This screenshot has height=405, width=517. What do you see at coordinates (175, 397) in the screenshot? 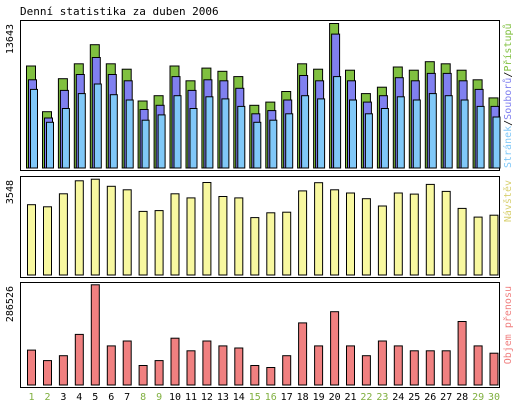
I see `x-tick-label-day-10: 10` at bounding box center [175, 397].